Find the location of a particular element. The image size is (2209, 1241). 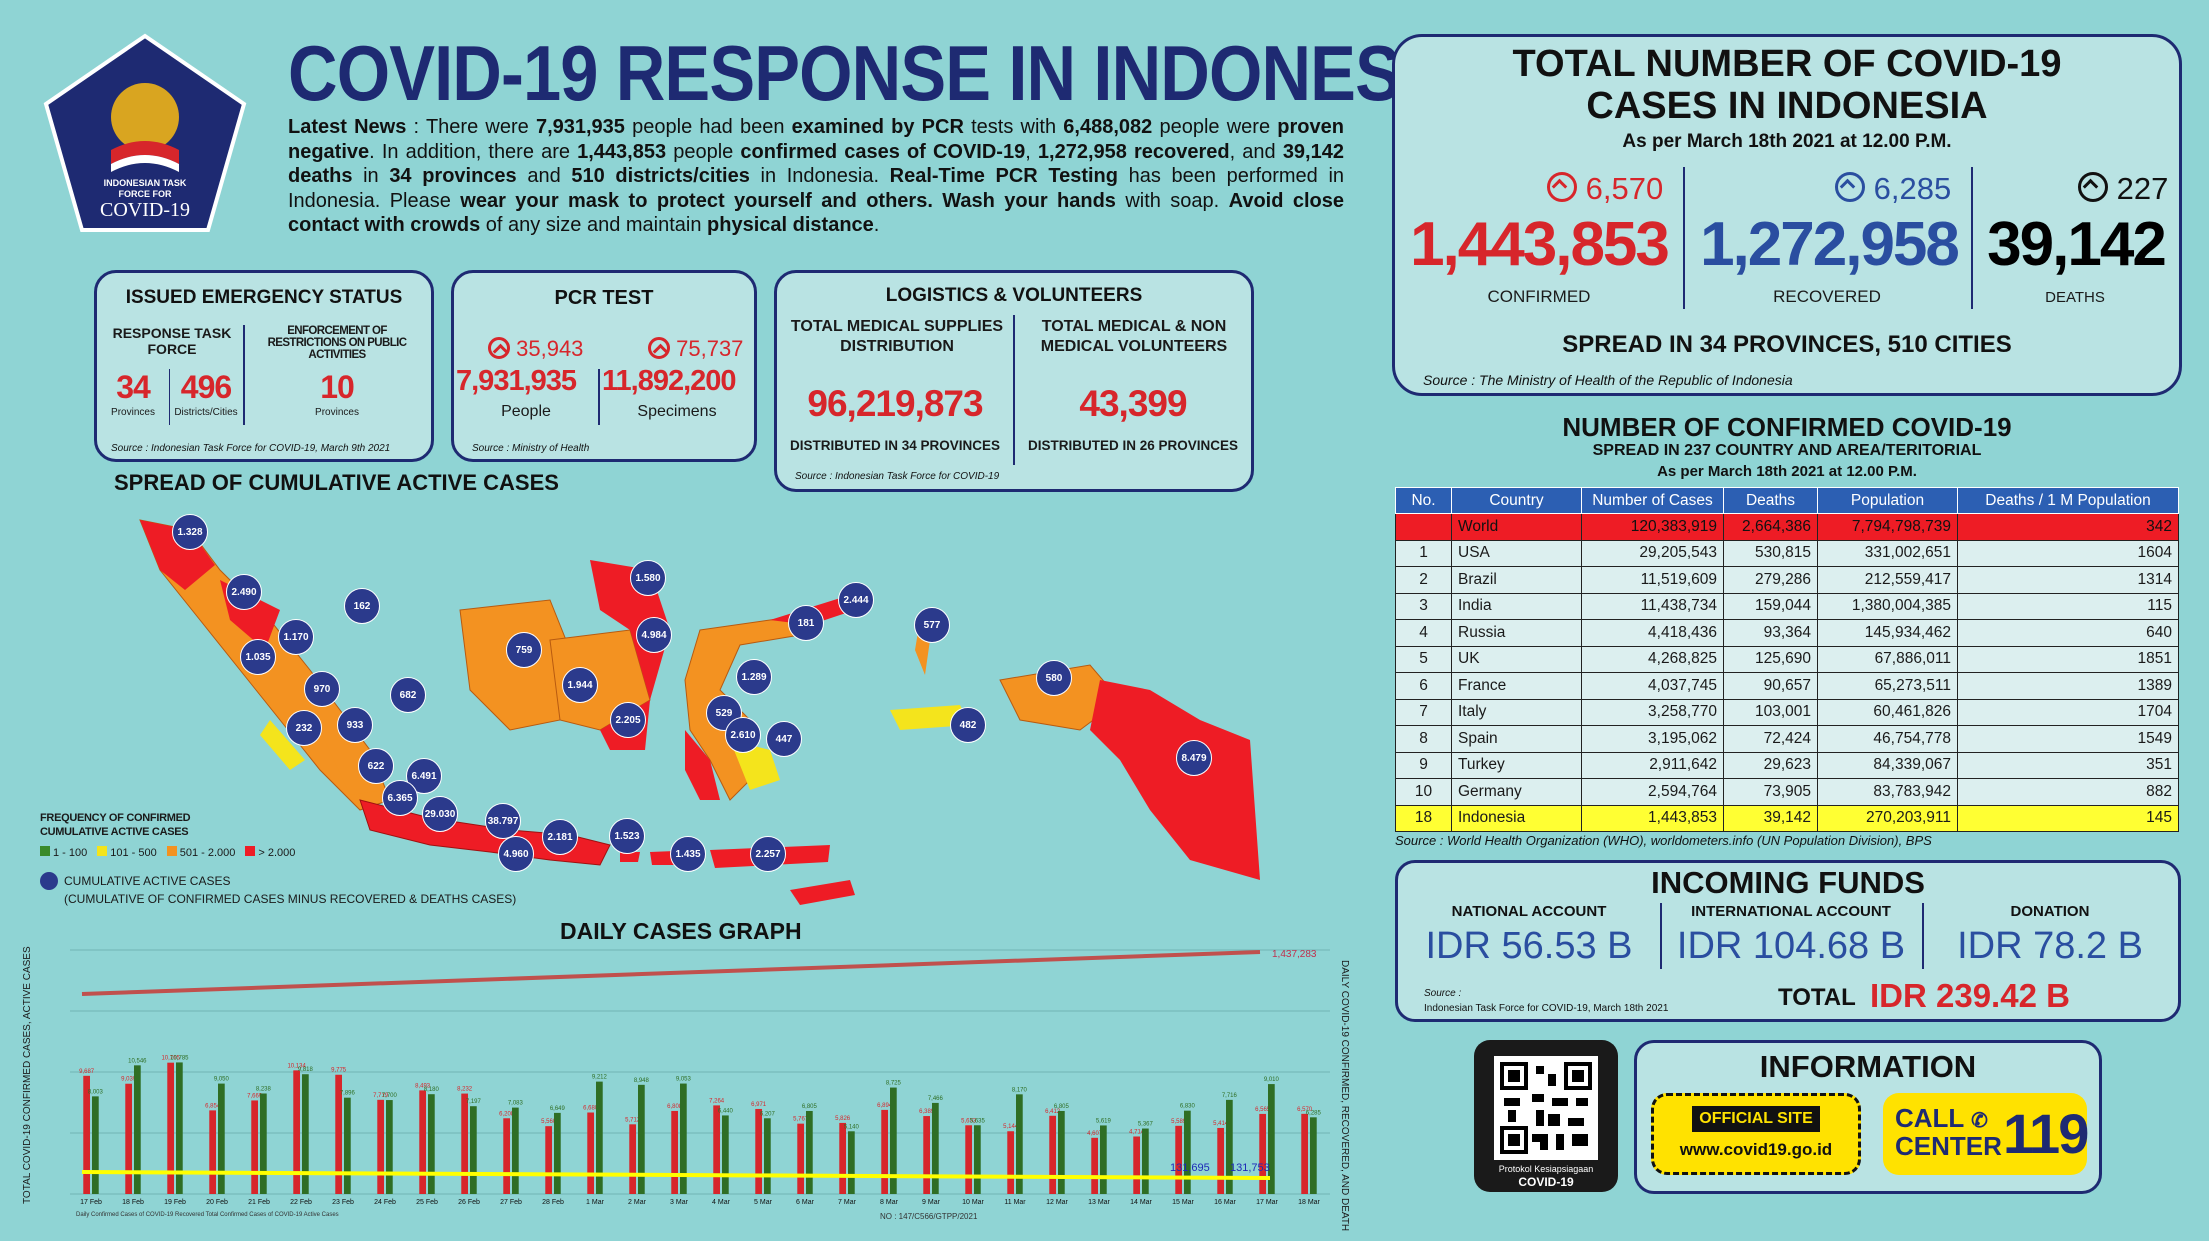

legend-item-1-100: 1 - 100 is located at coordinates (63, 852).